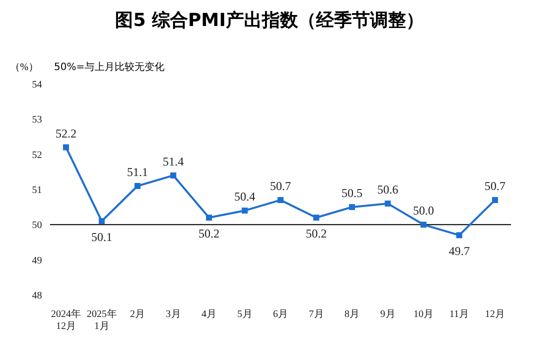  What do you see at coordinates (244, 314) in the screenshot?
I see `x-tick-label: 5月` at bounding box center [244, 314].